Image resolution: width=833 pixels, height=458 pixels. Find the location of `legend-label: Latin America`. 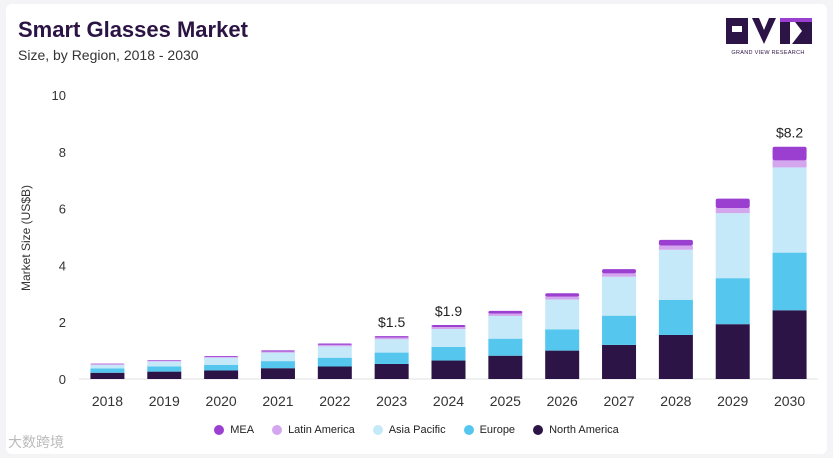

legend-label: Latin America is located at coordinates (321, 430).